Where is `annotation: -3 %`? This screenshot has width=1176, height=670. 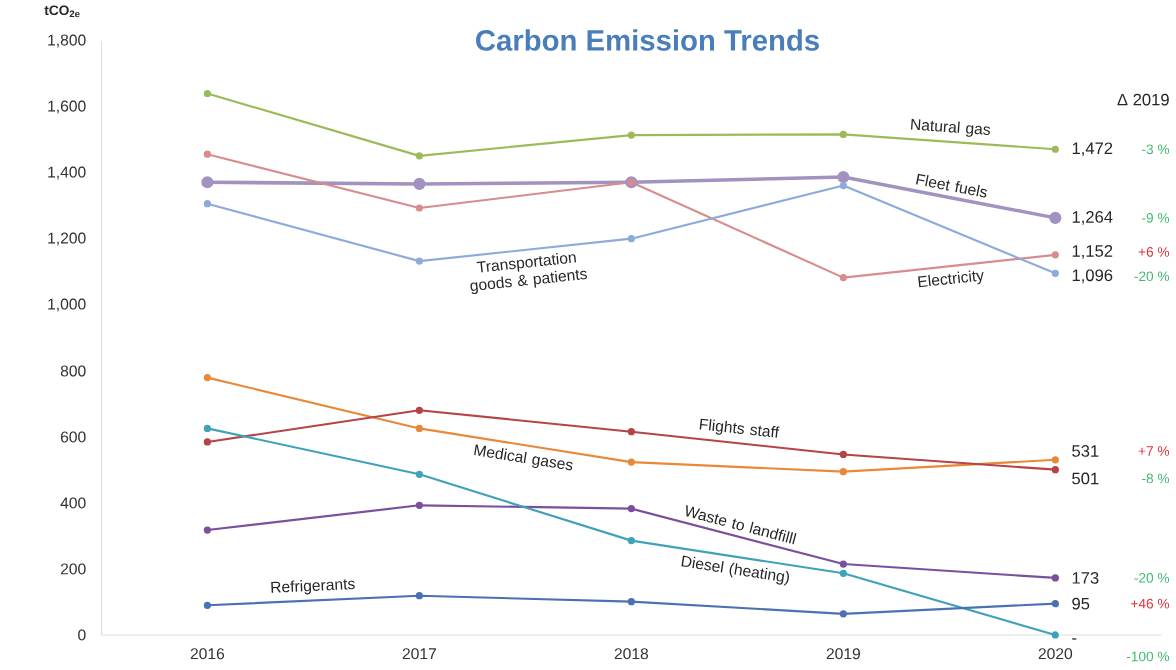
annotation: -3 % is located at coordinates (1156, 149).